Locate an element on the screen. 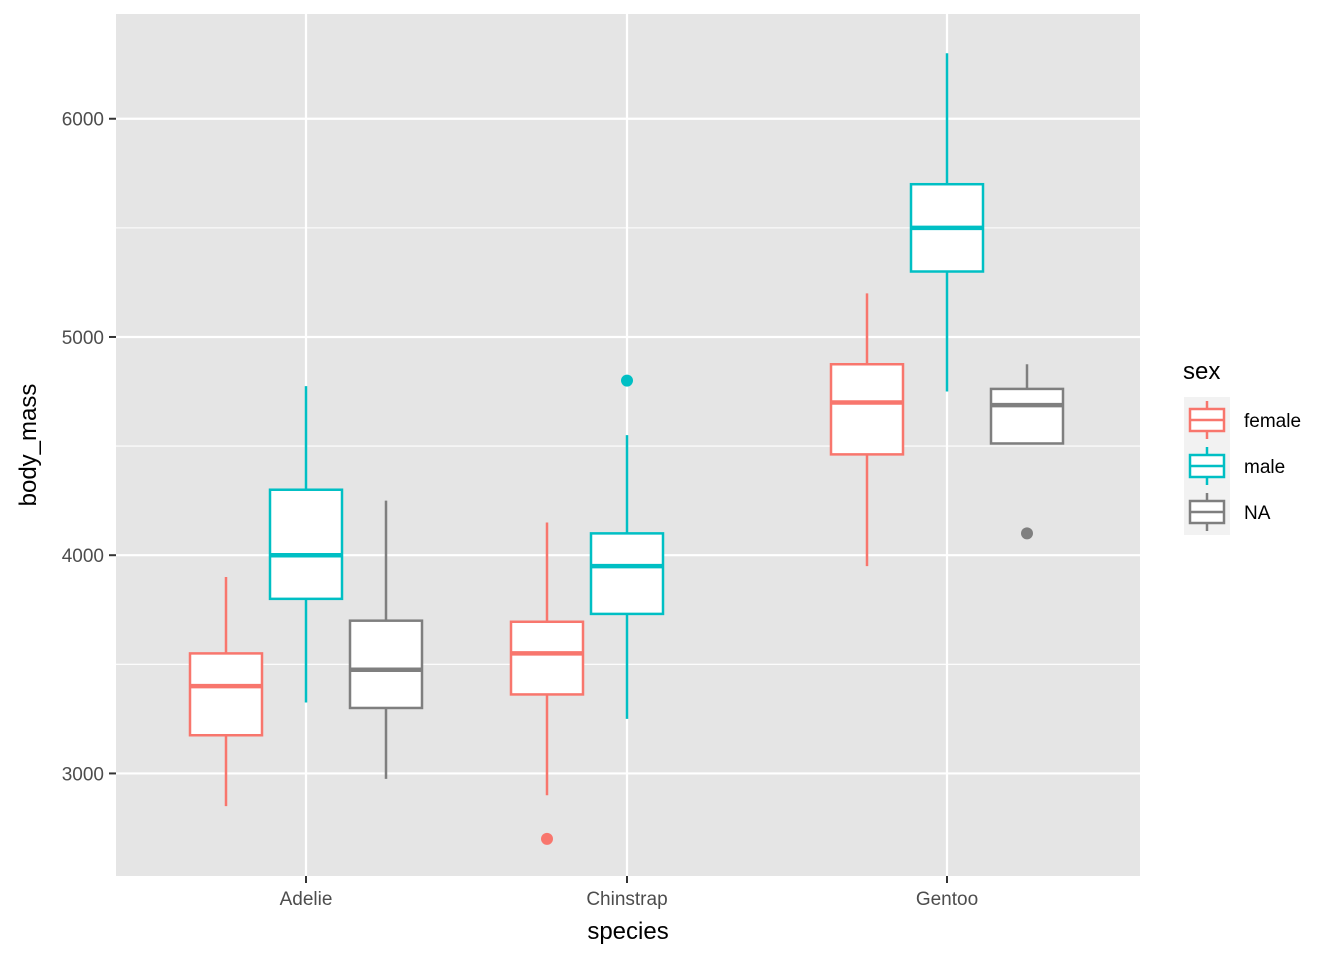 The height and width of the screenshot is (960, 1344). box-female-adelie is located at coordinates (226, 692).